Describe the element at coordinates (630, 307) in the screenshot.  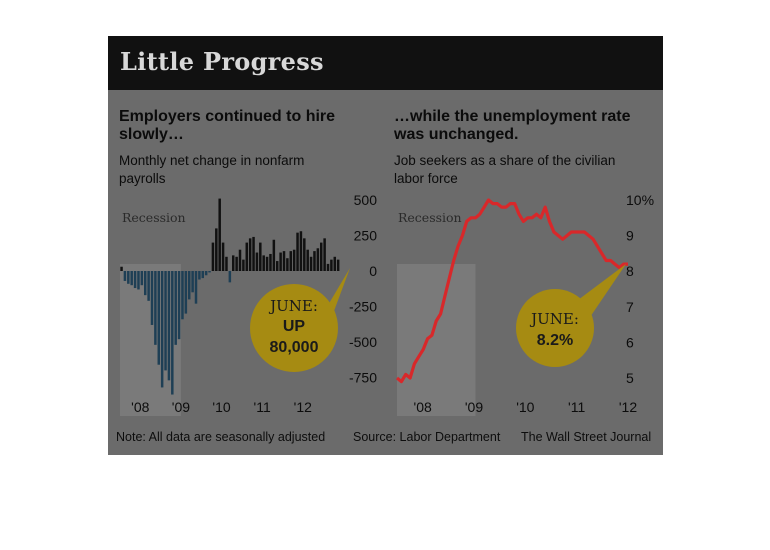
I see `y-tick-label: 7` at that location.